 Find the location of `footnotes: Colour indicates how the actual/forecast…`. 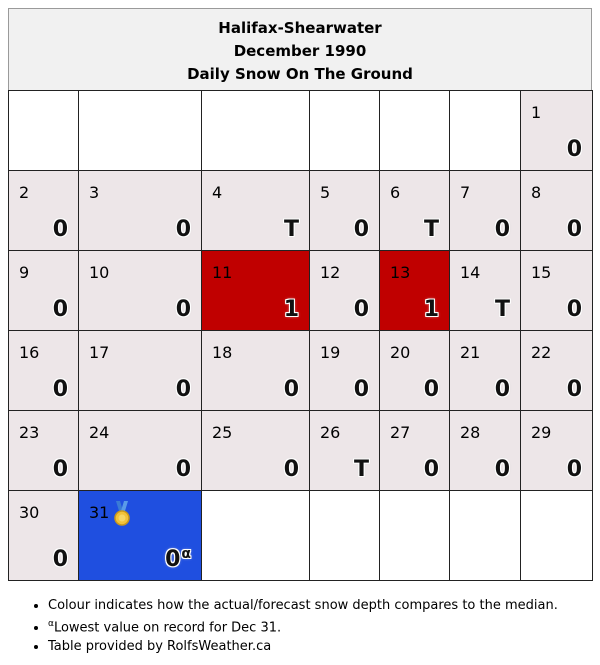

footnotes: Colour indicates how the actual/forecast… is located at coordinates (294, 626).